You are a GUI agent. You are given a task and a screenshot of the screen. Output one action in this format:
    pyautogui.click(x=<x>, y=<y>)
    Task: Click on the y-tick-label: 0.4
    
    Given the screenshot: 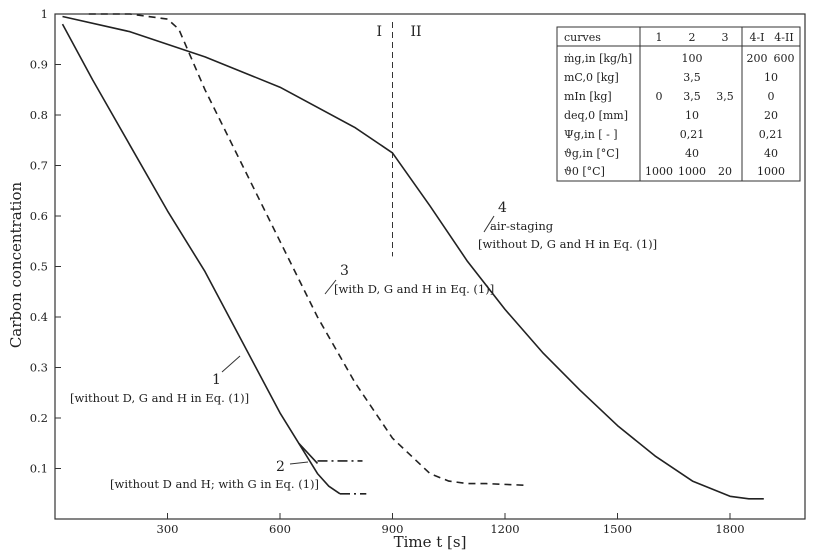 What is the action you would take?
    pyautogui.click(x=39, y=317)
    